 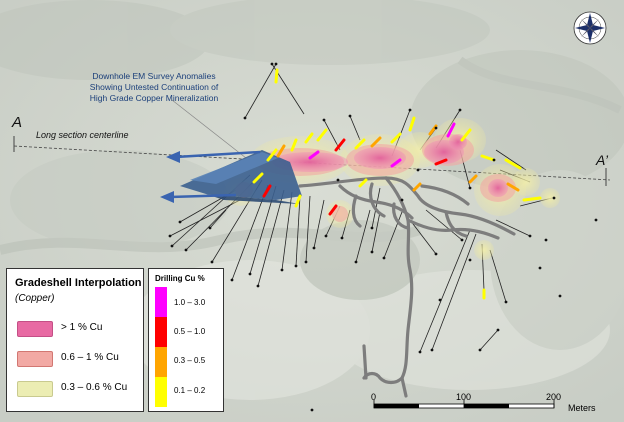 I want to click on swatch-low-grade, so click(x=35, y=389).